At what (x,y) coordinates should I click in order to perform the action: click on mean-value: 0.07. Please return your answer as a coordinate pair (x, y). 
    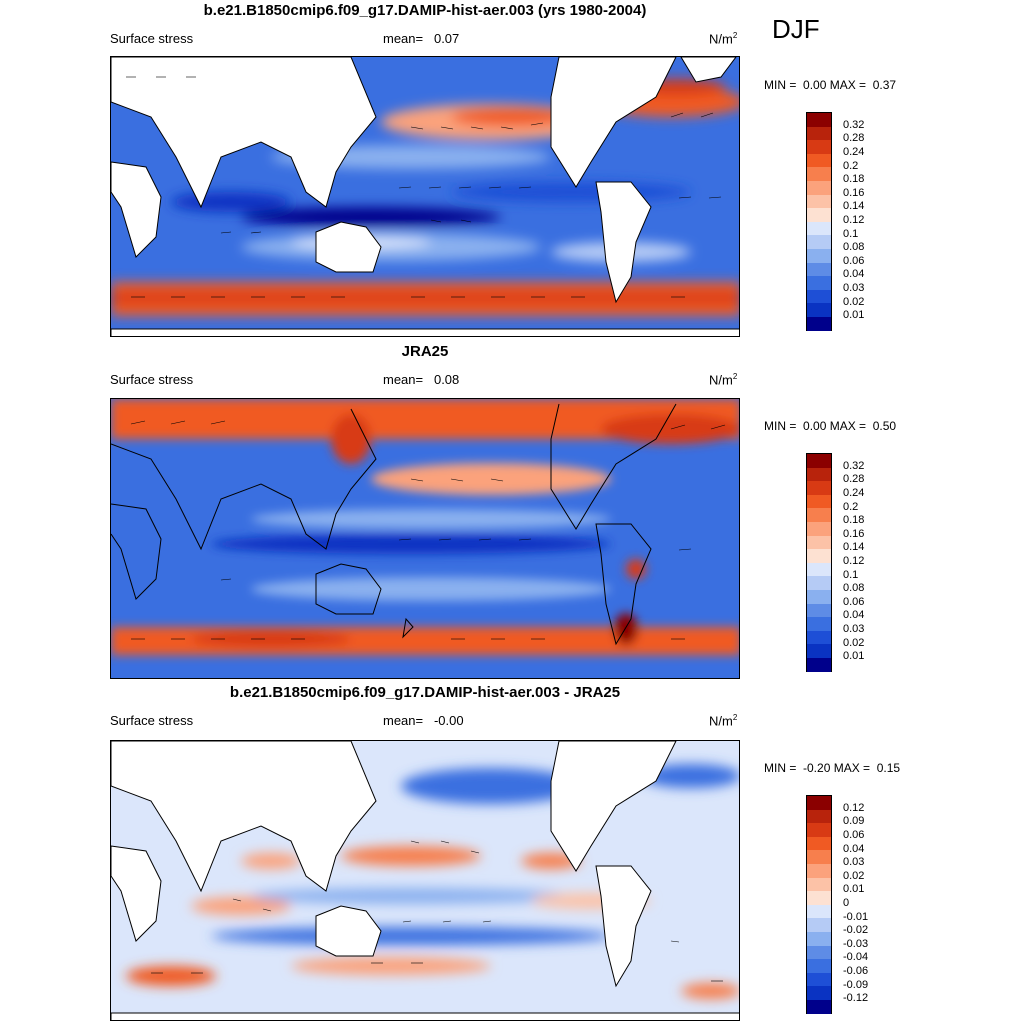
    Looking at the image, I should click on (446, 38).